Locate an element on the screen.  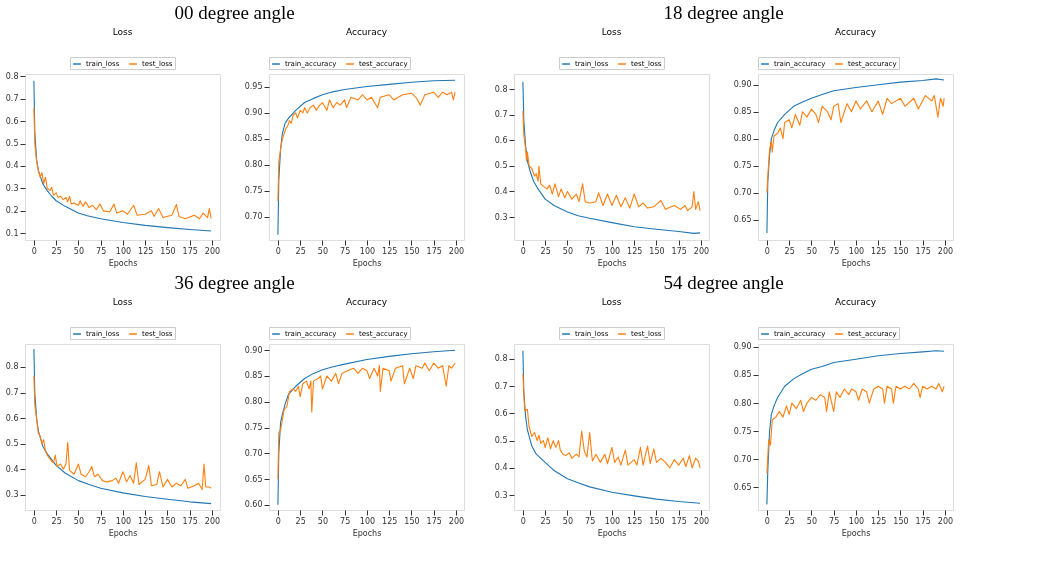
text: 00 degree angle is located at coordinates (234, 12).